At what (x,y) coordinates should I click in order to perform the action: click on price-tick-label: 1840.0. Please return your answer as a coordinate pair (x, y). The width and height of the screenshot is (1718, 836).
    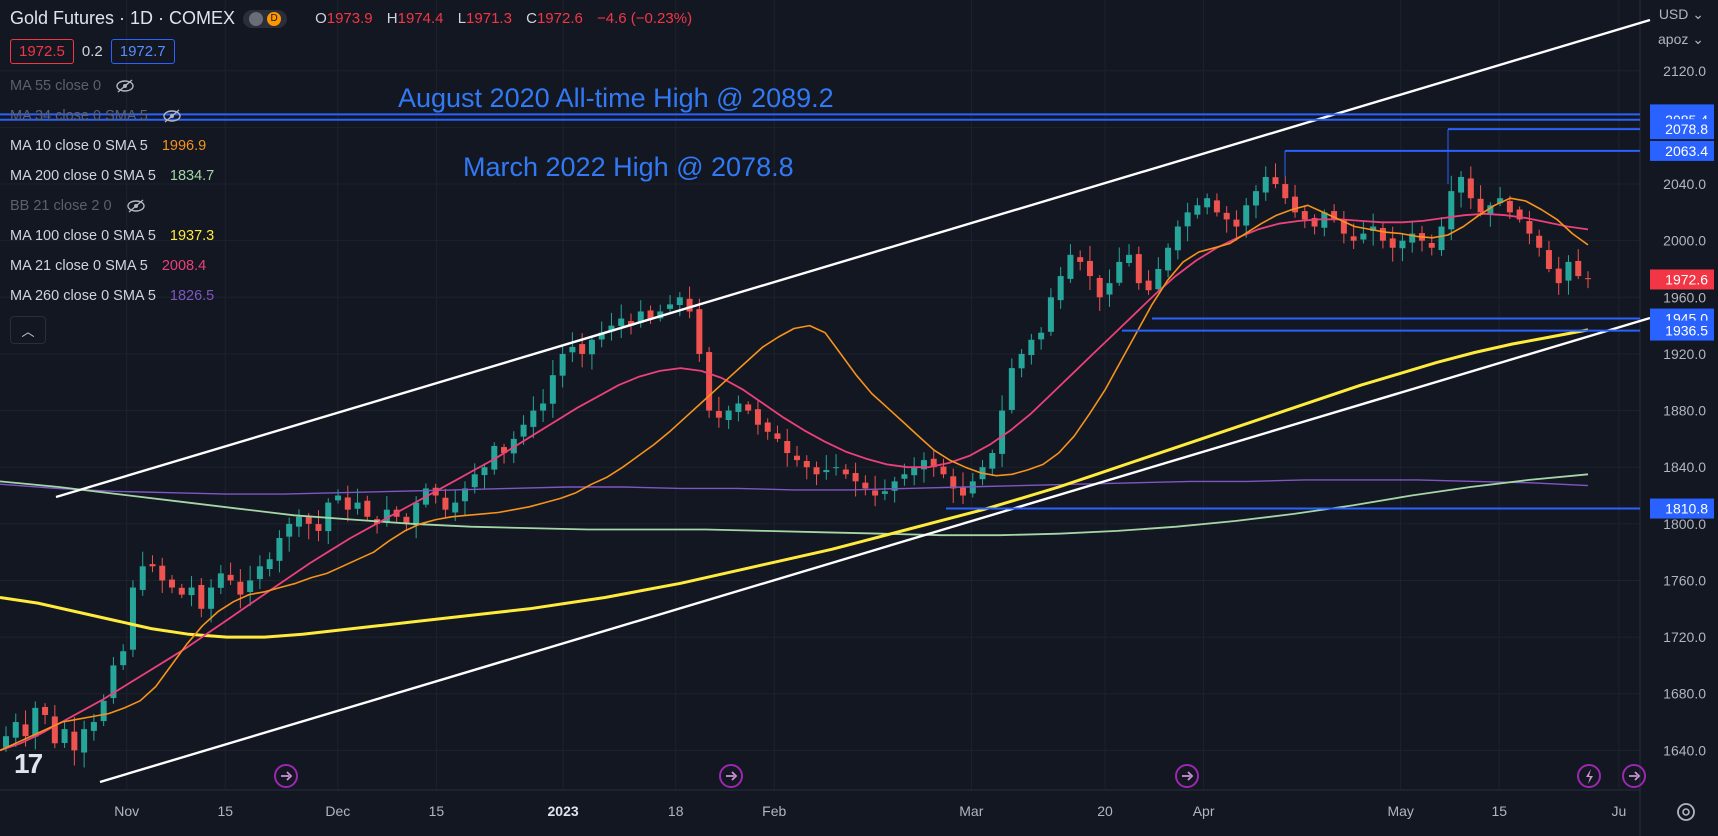
    Looking at the image, I should click on (1684, 467).